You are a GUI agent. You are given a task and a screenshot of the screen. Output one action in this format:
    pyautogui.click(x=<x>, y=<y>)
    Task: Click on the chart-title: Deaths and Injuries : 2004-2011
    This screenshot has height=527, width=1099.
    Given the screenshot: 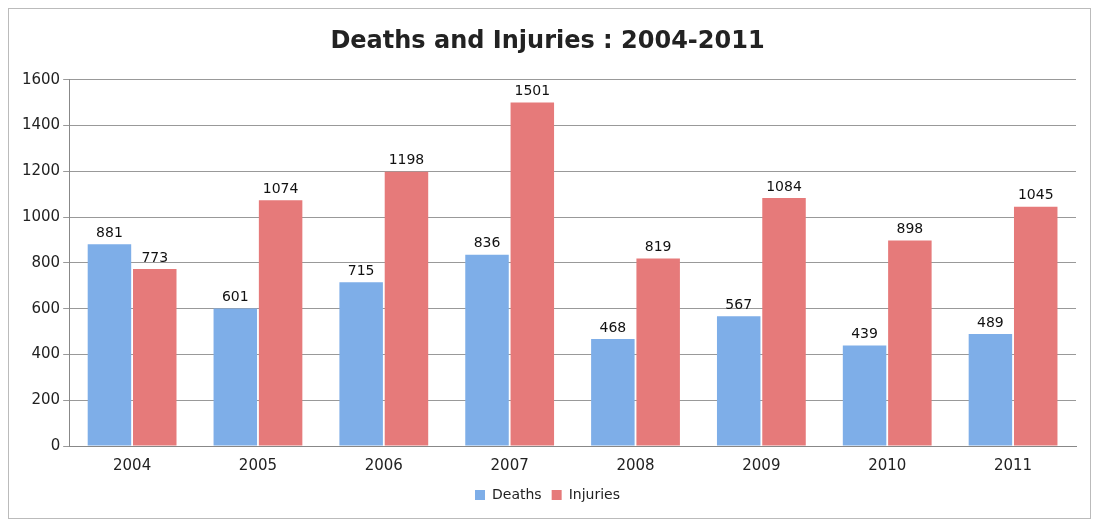 What is the action you would take?
    pyautogui.click(x=547, y=39)
    